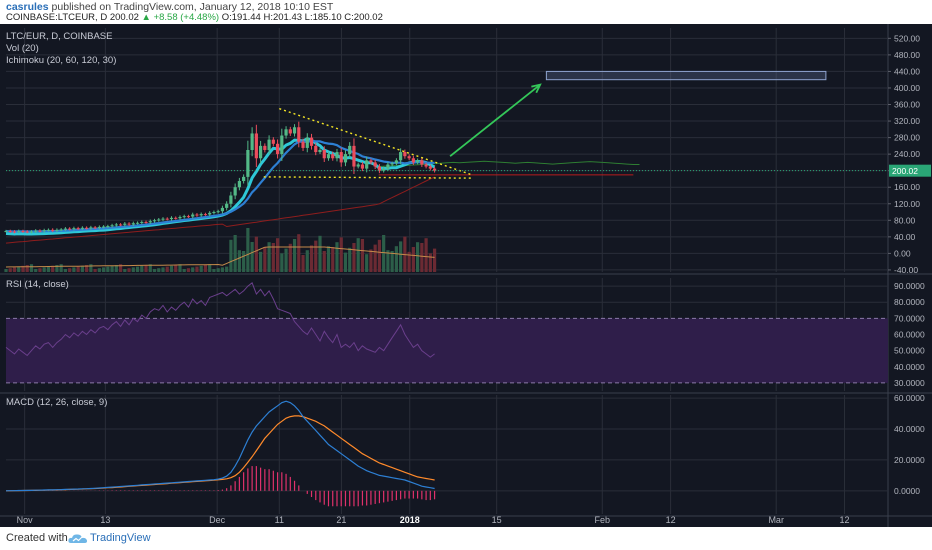 The height and width of the screenshot is (550, 932). What do you see at coordinates (776, 520) in the screenshot?
I see `x-axis-tick-label: Mar` at bounding box center [776, 520].